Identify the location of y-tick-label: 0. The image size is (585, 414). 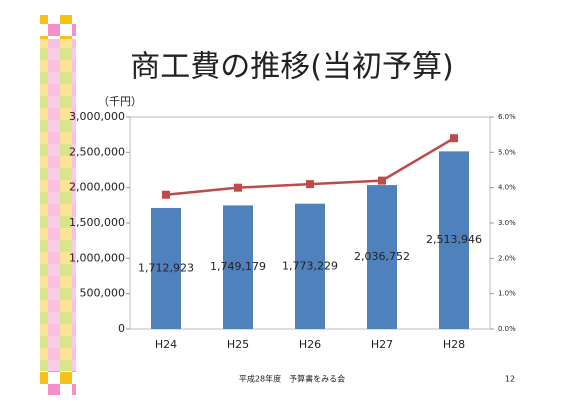
(121, 328).